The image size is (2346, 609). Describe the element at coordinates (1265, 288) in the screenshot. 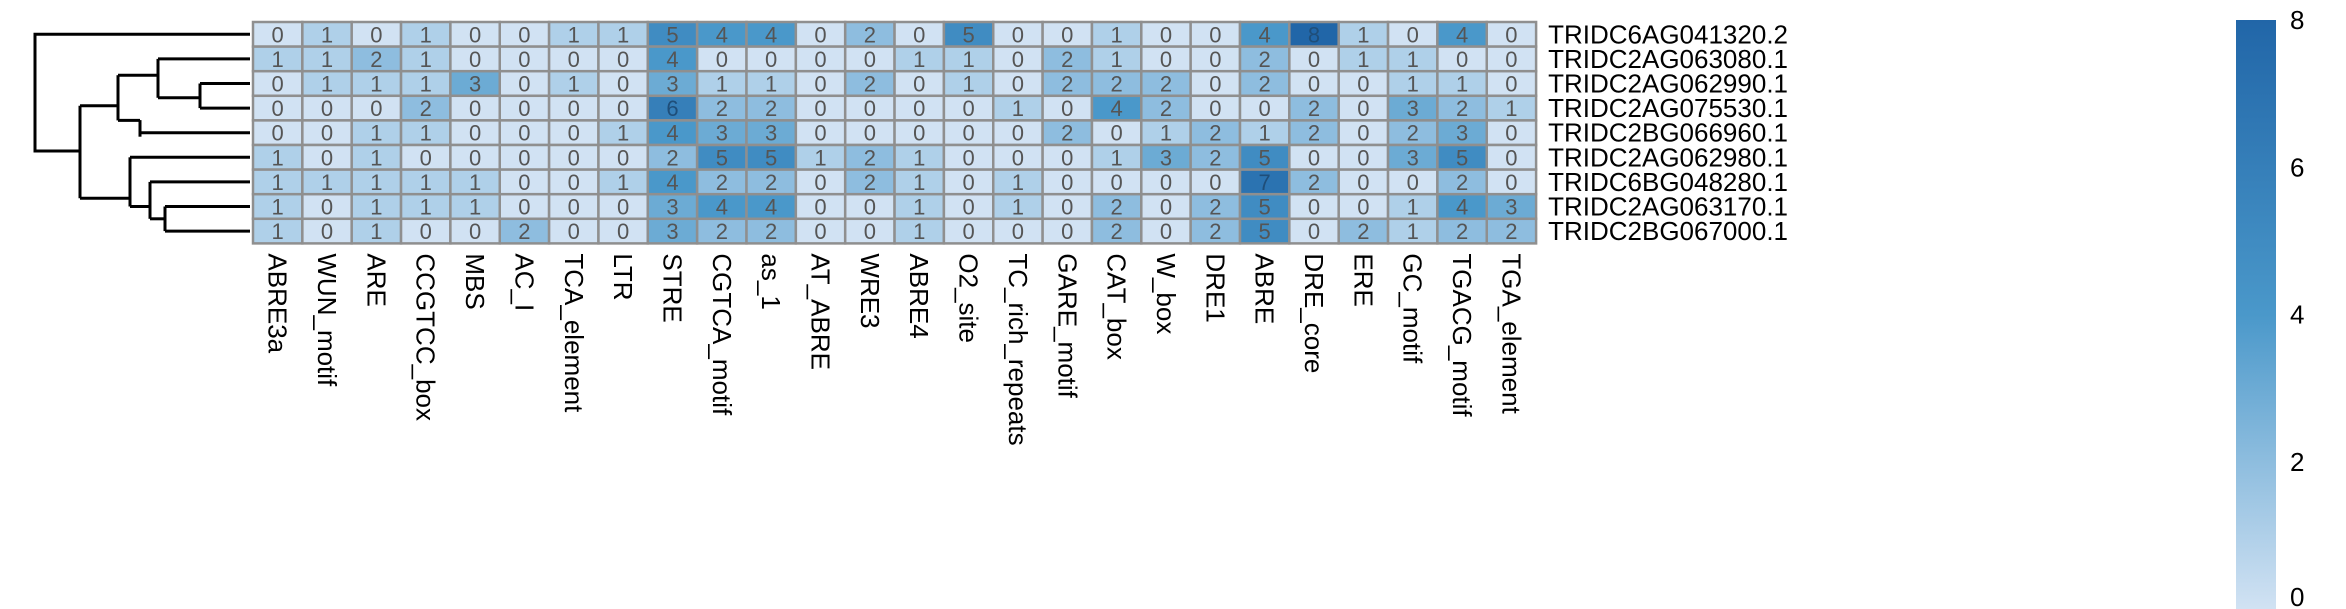

I see `column-label: ABRE` at that location.